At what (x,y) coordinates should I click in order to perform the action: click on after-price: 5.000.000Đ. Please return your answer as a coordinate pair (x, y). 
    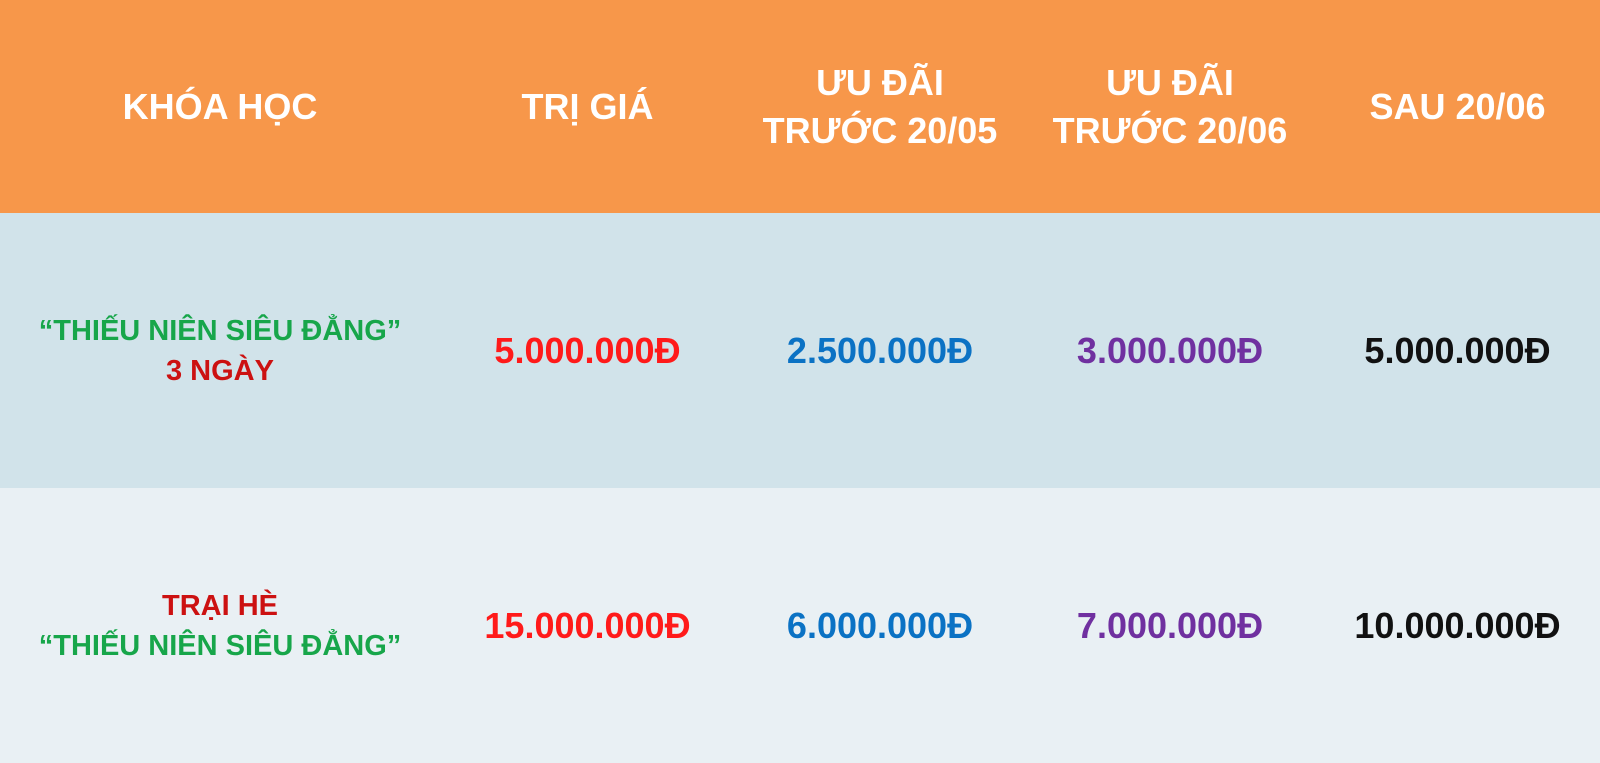
    Looking at the image, I should click on (1457, 350).